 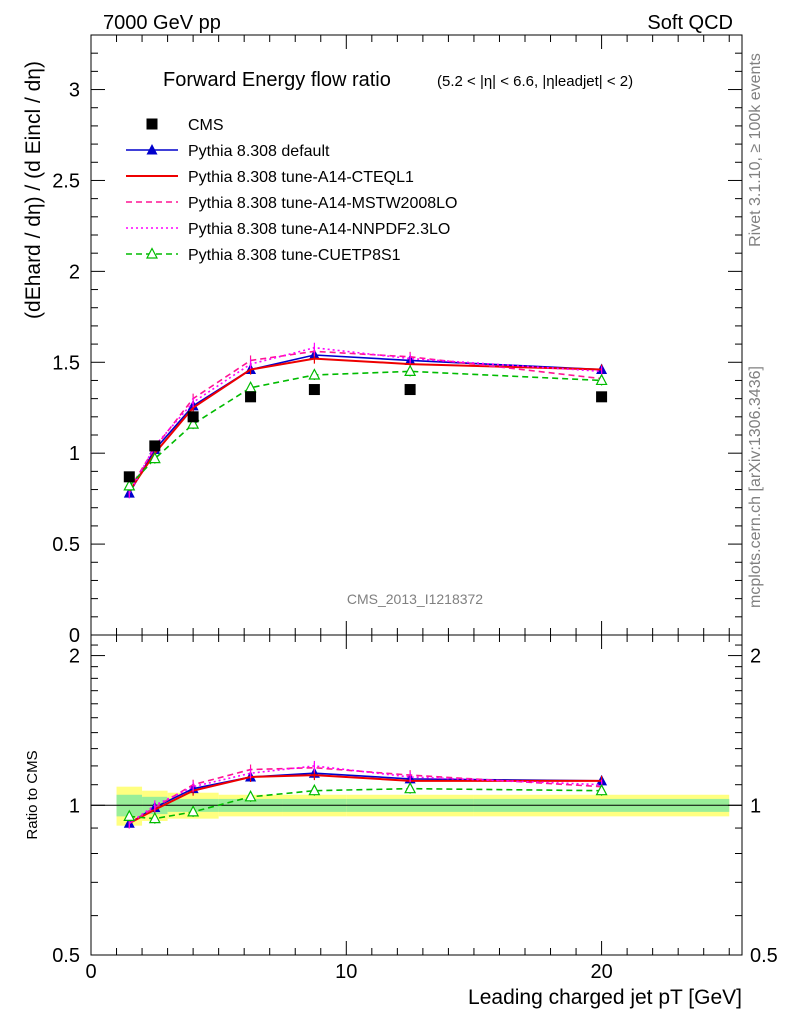 What do you see at coordinates (74, 454) in the screenshot?
I see `y-tick-label: 1` at bounding box center [74, 454].